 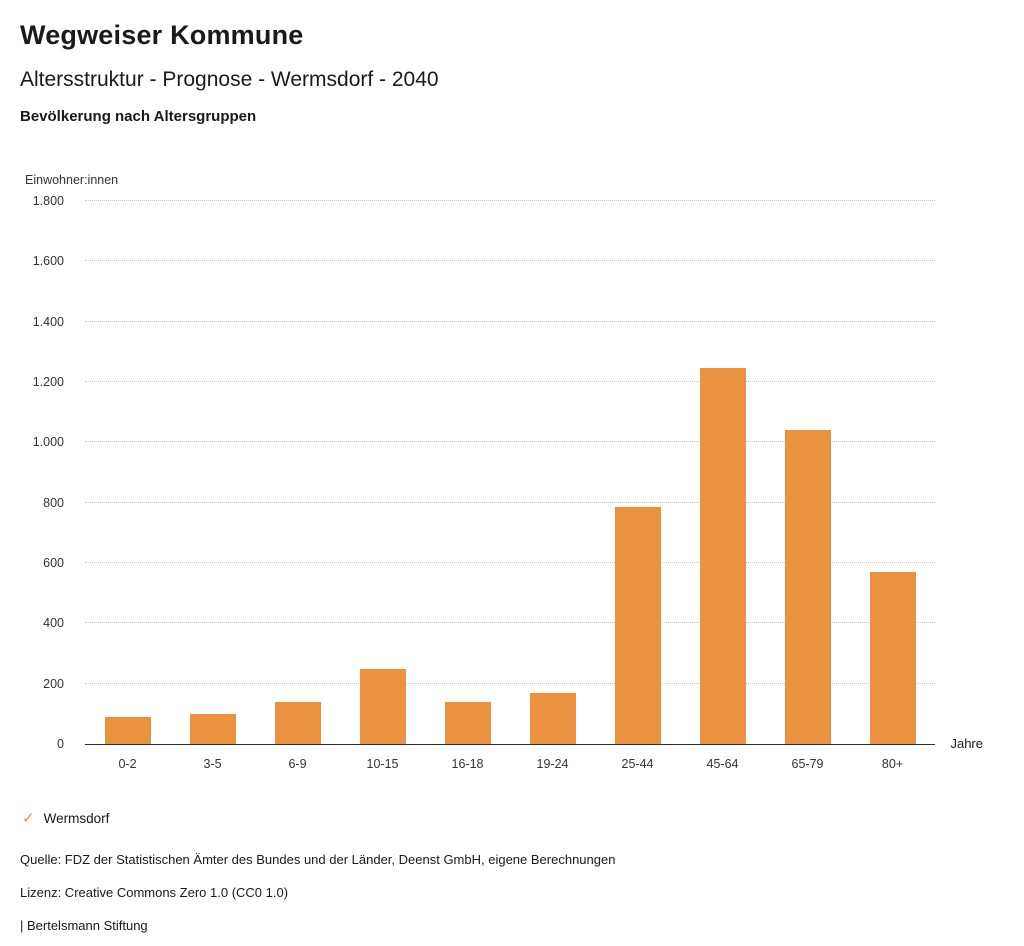 I want to click on legend-label: Wermsdorf, so click(x=76, y=818).